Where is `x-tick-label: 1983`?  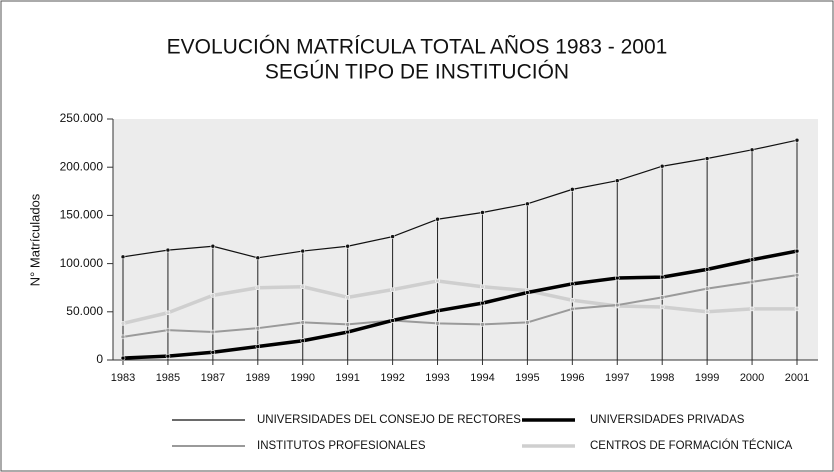
x-tick-label: 1983 is located at coordinates (123, 378).